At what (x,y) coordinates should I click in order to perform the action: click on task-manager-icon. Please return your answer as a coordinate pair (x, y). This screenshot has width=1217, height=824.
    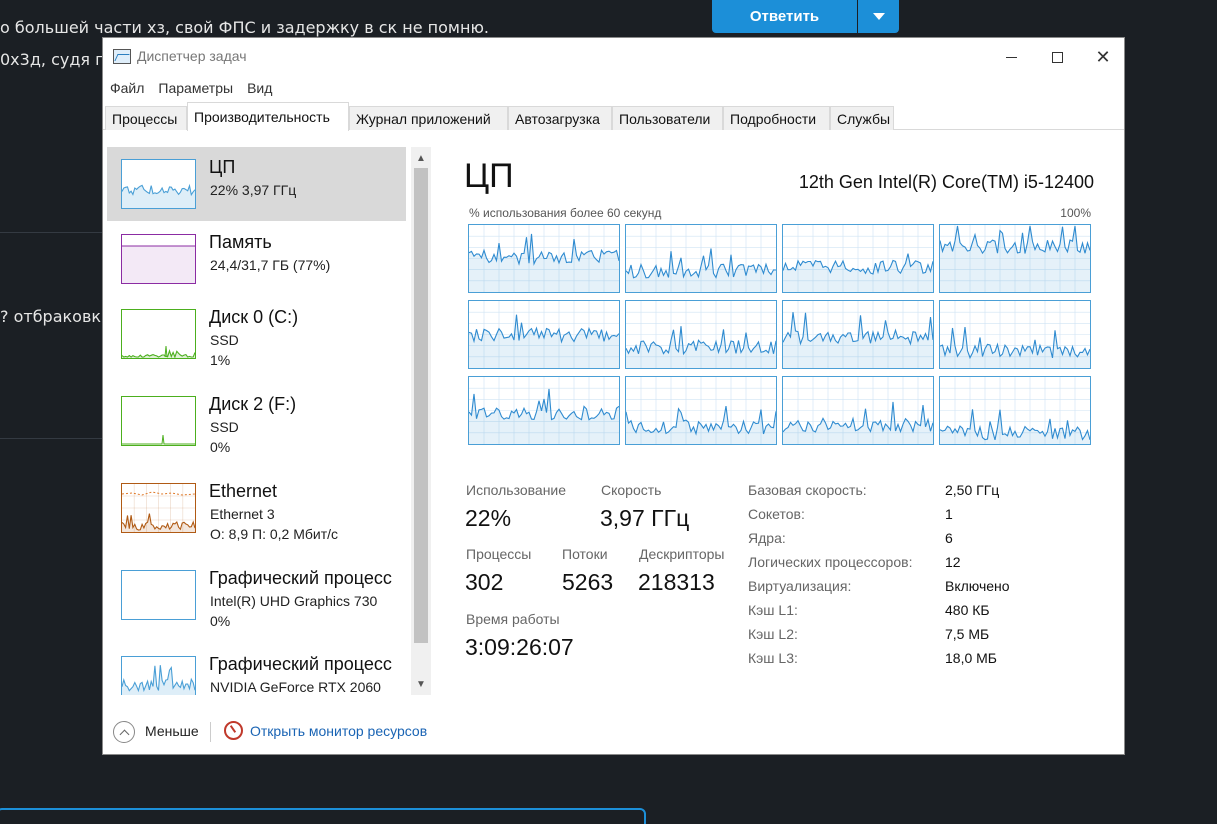
    Looking at the image, I should click on (122, 56).